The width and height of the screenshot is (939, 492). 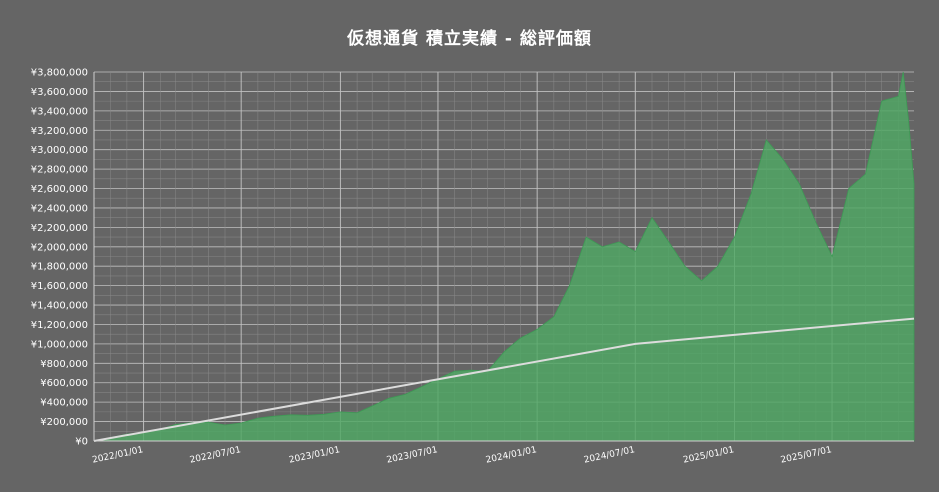 I want to click on y-tick-label: ¥3,400,000, so click(x=59, y=111).